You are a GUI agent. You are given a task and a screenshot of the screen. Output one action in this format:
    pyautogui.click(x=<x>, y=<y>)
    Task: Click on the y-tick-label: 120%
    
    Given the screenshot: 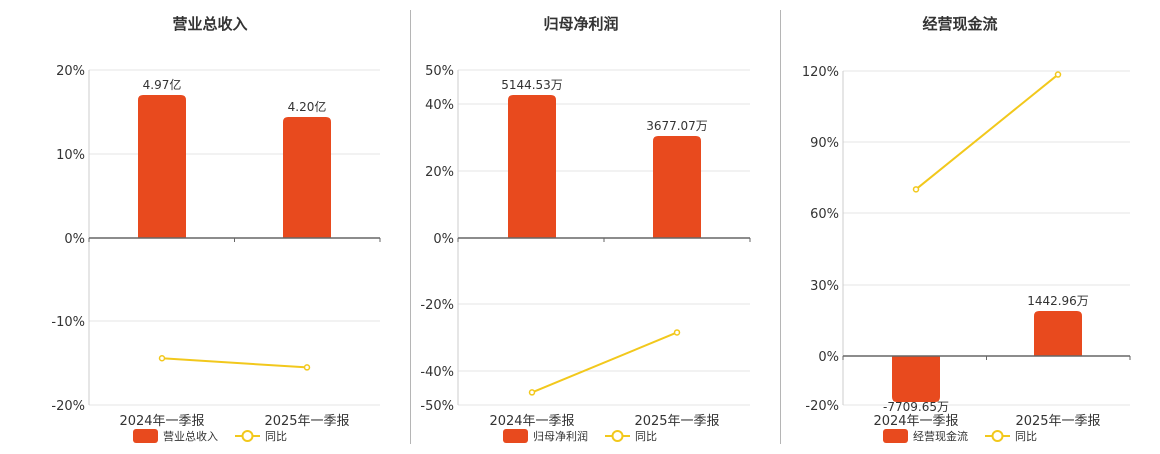 What is the action you would take?
    pyautogui.click(x=820, y=72)
    